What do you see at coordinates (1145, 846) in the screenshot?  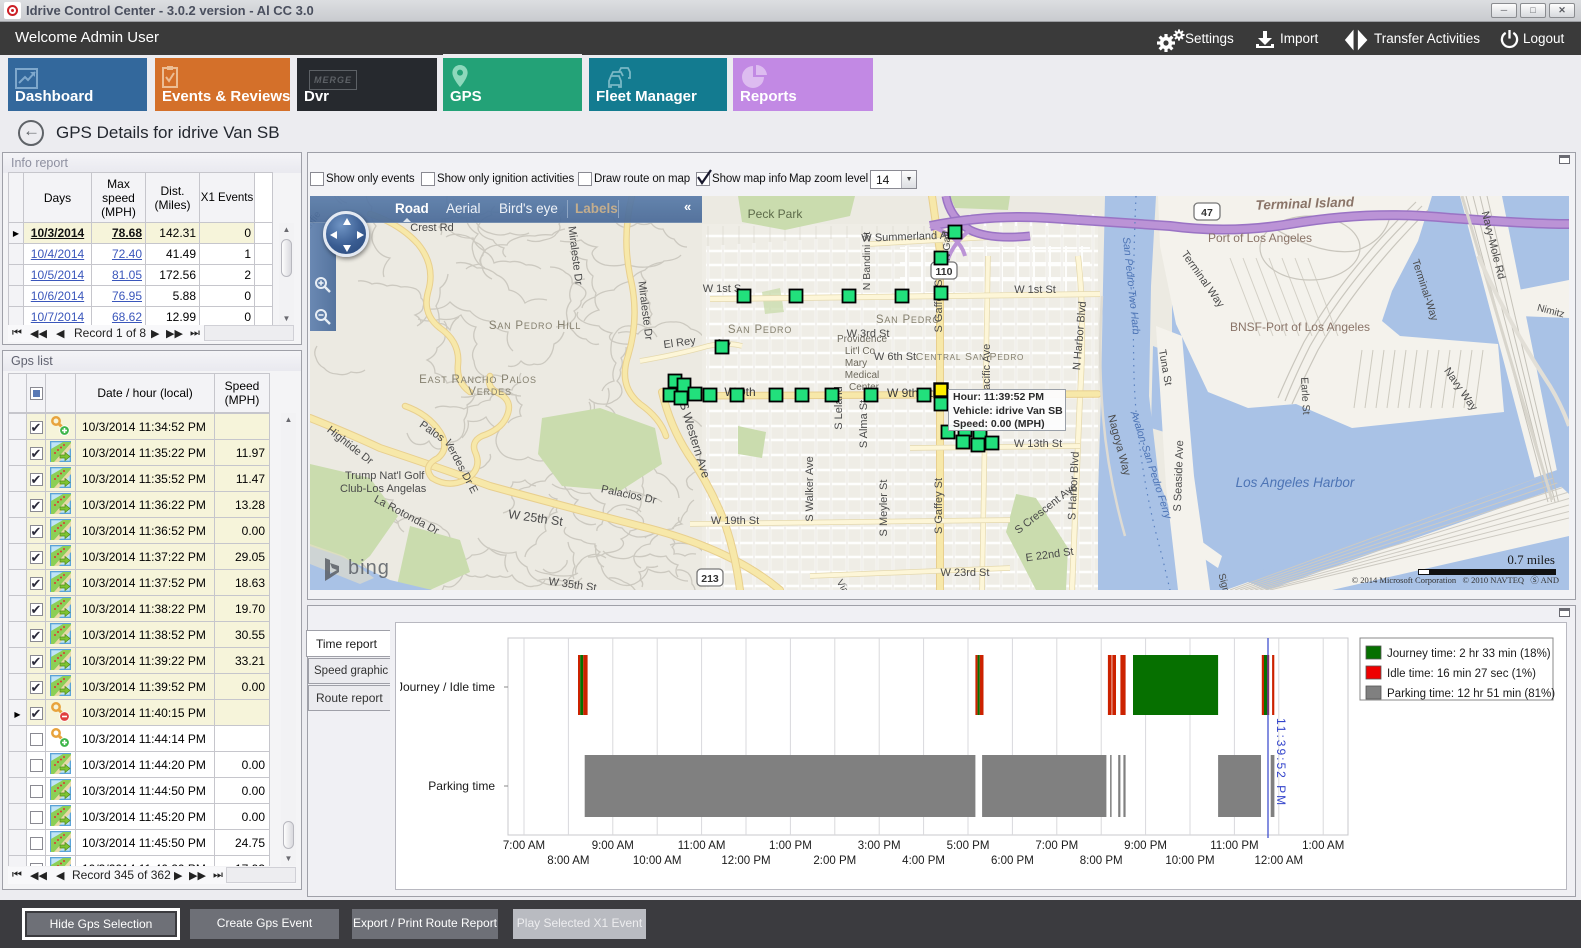 I see `svg-text: 9:00 PM` at bounding box center [1145, 846].